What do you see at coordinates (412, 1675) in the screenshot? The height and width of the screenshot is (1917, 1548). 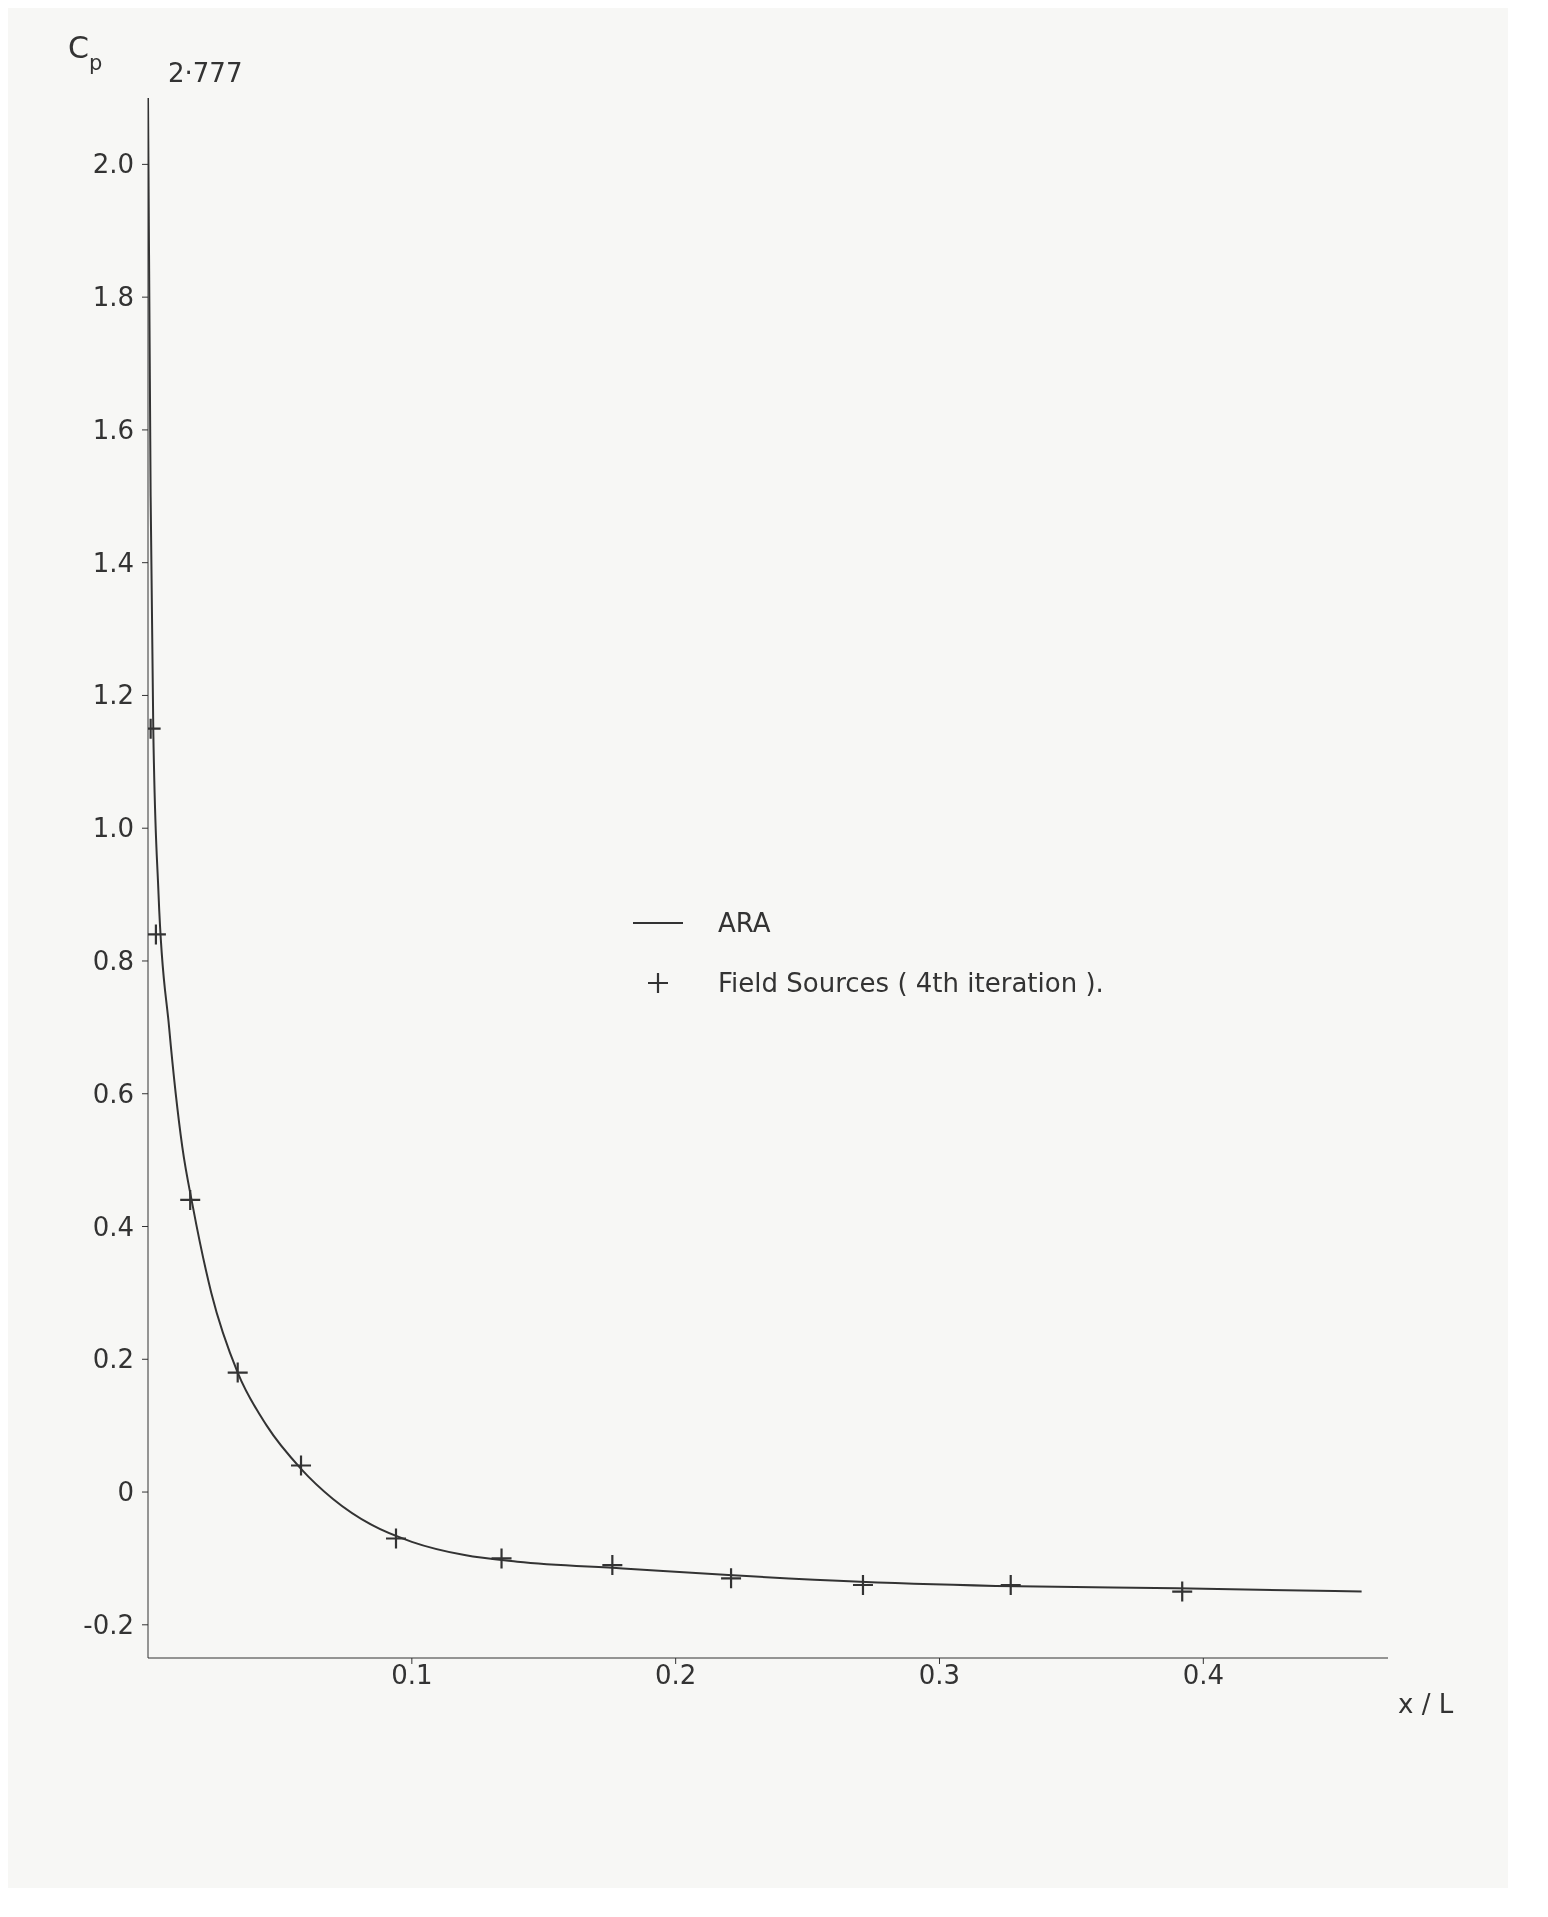 I see `x-tick-label: 0.1` at bounding box center [412, 1675].